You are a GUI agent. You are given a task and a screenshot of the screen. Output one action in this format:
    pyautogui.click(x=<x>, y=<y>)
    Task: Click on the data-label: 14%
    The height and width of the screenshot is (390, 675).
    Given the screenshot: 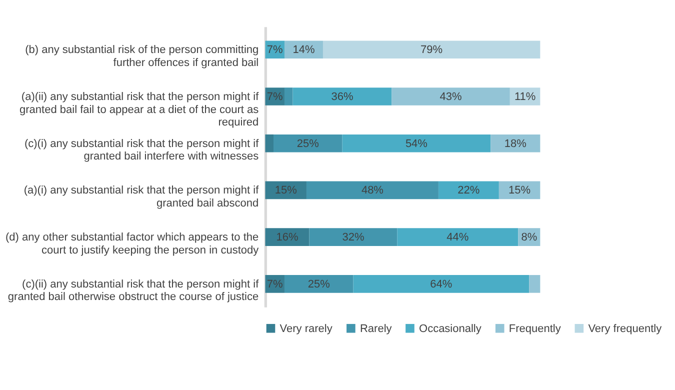 What is the action you would take?
    pyautogui.click(x=303, y=50)
    